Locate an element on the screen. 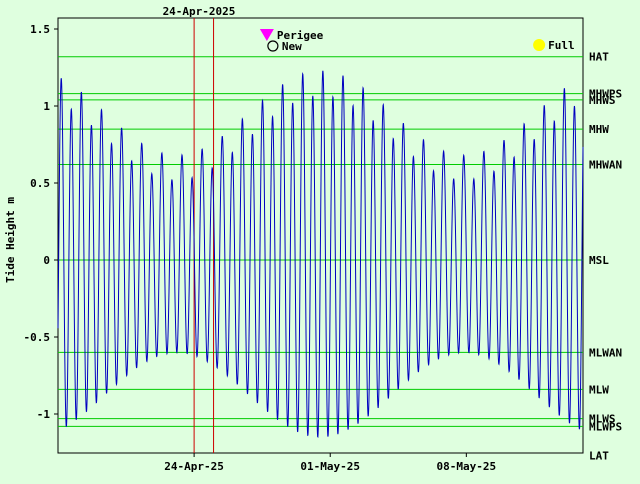 The height and width of the screenshot is (484, 640). level-label-mhwps: MHWPS is located at coordinates (605, 94).